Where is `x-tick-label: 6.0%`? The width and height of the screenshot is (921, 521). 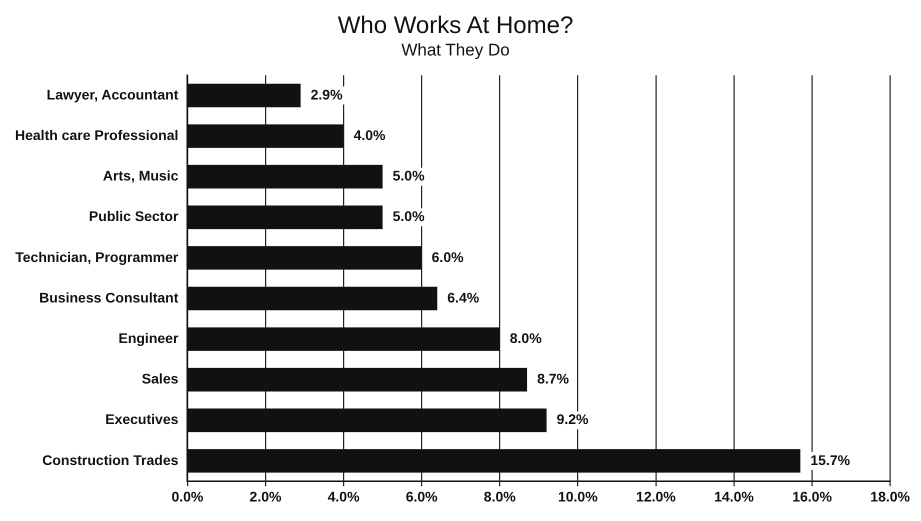
x-tick-label: 6.0% is located at coordinates (422, 496).